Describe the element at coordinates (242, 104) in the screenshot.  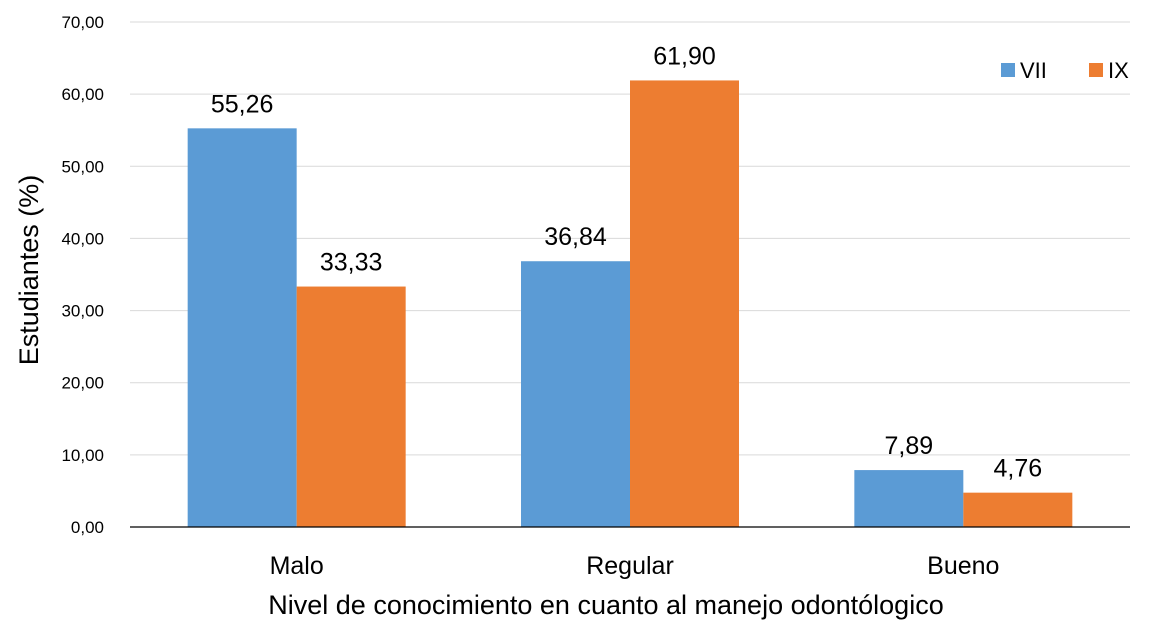
I see `data-label: 55,26` at that location.